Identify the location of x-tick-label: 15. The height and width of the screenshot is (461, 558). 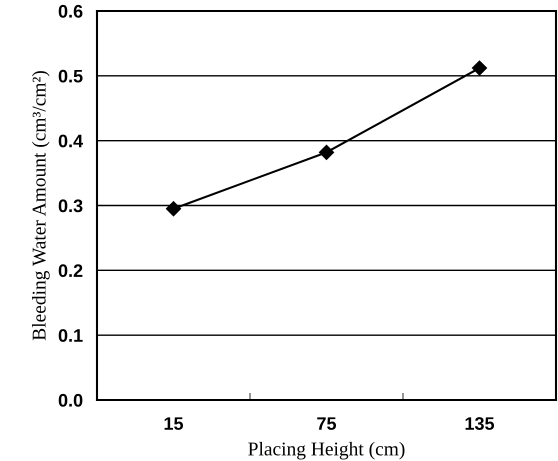
(174, 423).